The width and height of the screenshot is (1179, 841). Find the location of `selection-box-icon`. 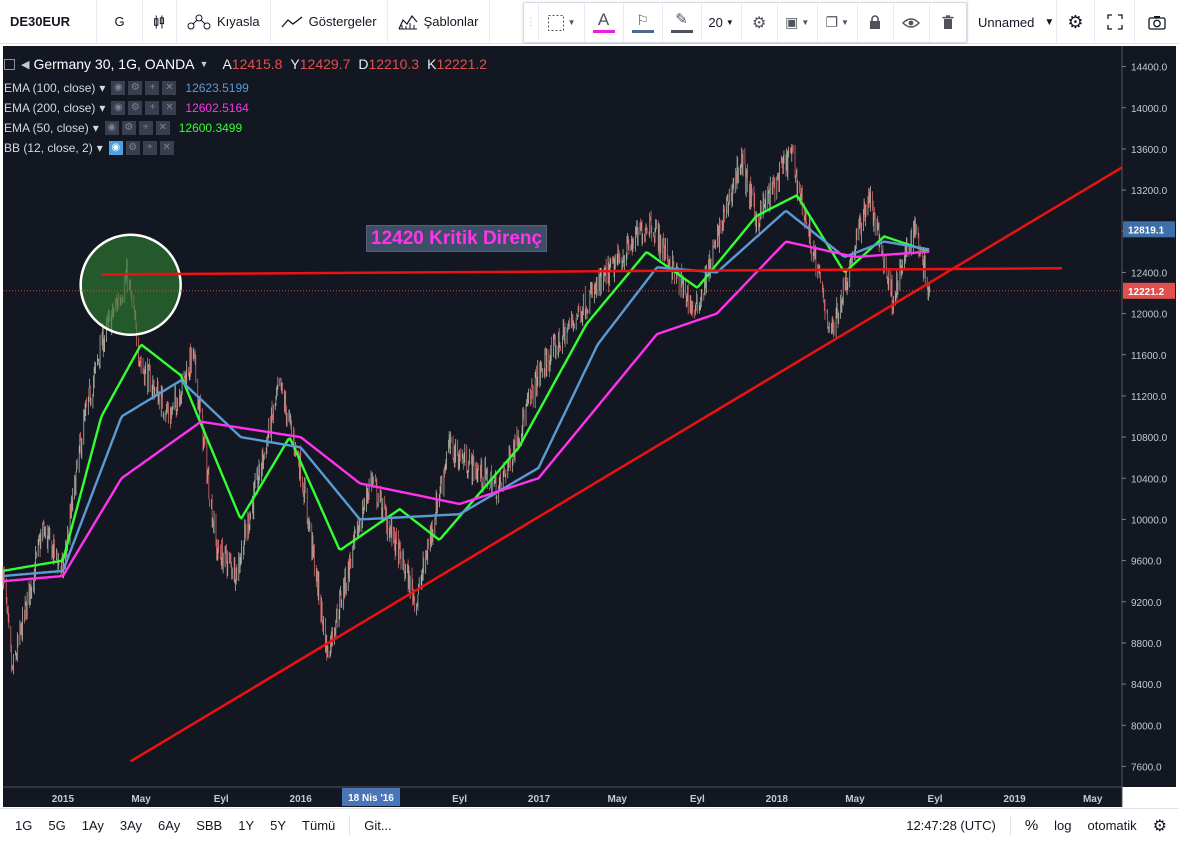

selection-box-icon is located at coordinates (555, 22).